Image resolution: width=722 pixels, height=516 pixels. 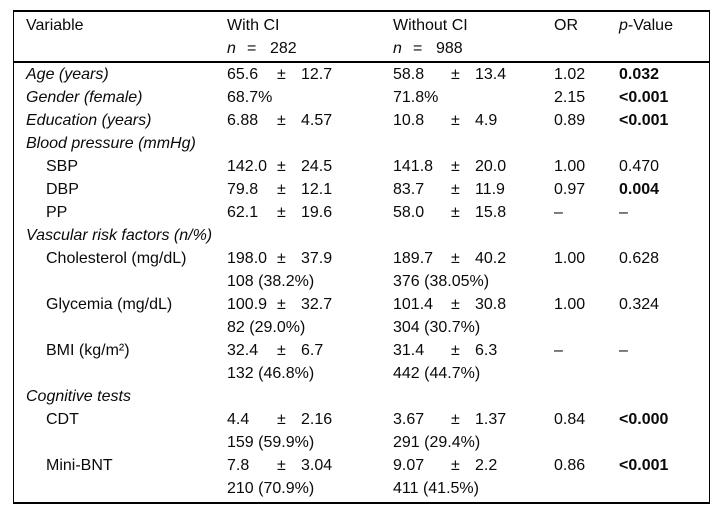 What do you see at coordinates (473, 143) in the screenshot?
I see `without-ci-cell` at bounding box center [473, 143].